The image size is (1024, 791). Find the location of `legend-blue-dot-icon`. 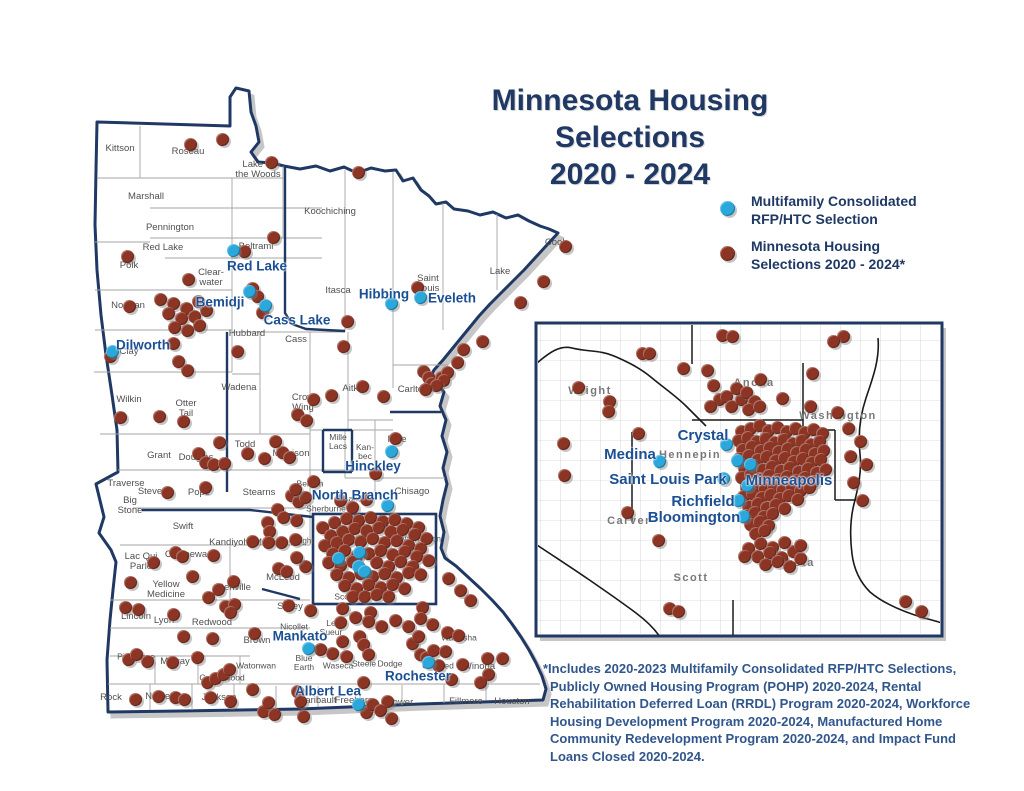

legend-blue-dot-icon is located at coordinates (727, 208).